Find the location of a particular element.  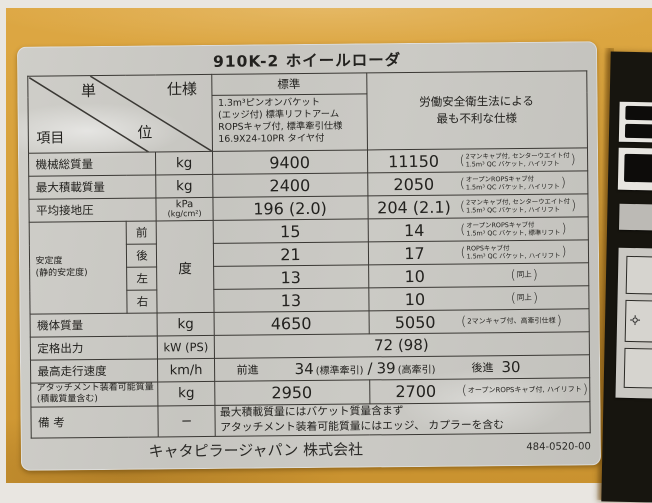

row-label: 平均接地圧 is located at coordinates (92, 210).